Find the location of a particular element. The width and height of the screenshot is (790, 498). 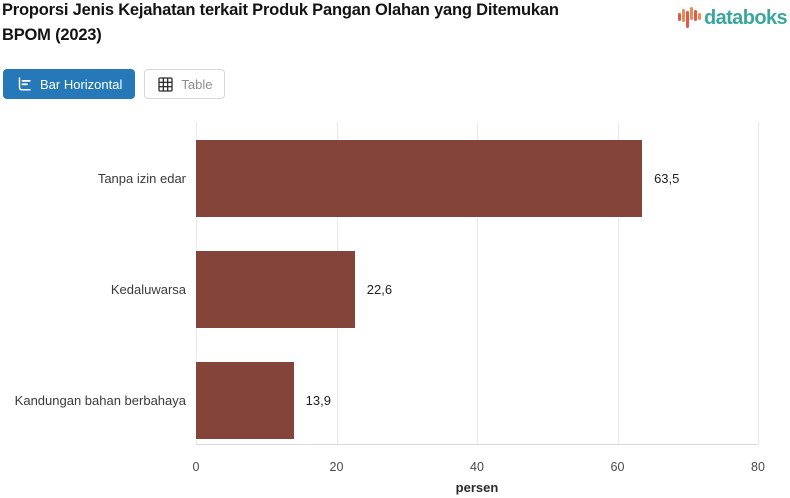

tab-label: Table is located at coordinates (197, 84).